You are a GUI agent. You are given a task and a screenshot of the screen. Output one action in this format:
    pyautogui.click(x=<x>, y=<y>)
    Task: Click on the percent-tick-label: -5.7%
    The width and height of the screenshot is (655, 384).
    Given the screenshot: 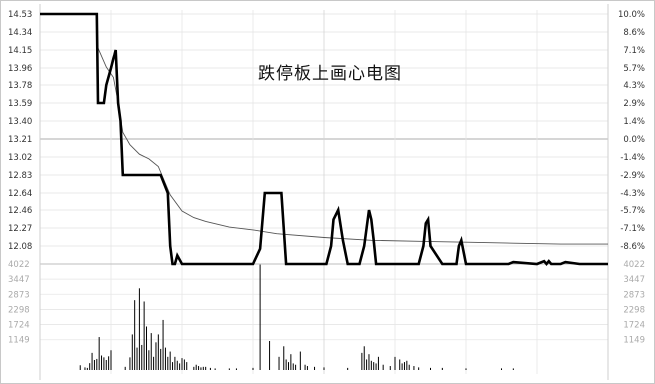 What is the action you would take?
    pyautogui.click(x=632, y=211)
    